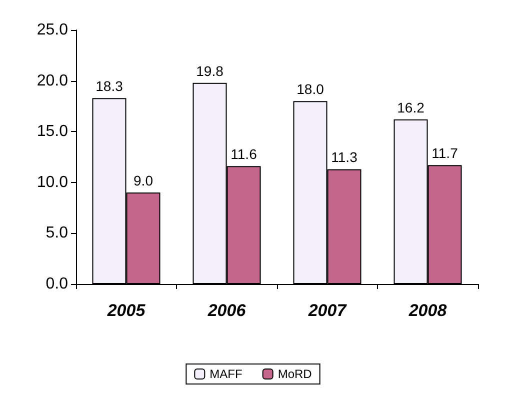 Image resolution: width=506 pixels, height=400 pixels. What do you see at coordinates (144, 180) in the screenshot?
I see `data-label: 9.0` at bounding box center [144, 180].